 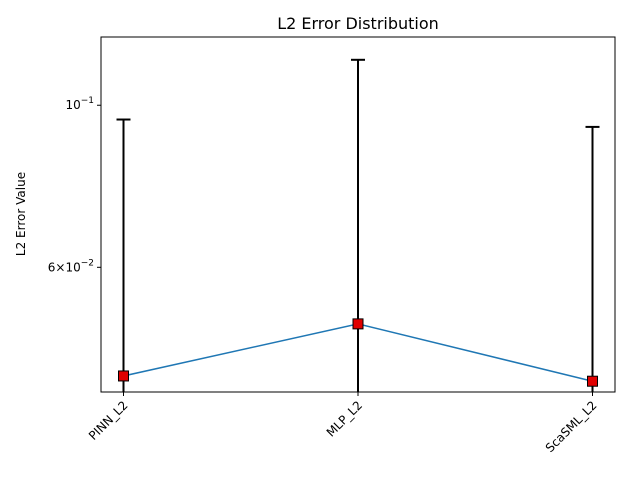 What do you see at coordinates (79, 104) in the screenshot?
I see `y-tick-label-0: 10−1` at bounding box center [79, 104].